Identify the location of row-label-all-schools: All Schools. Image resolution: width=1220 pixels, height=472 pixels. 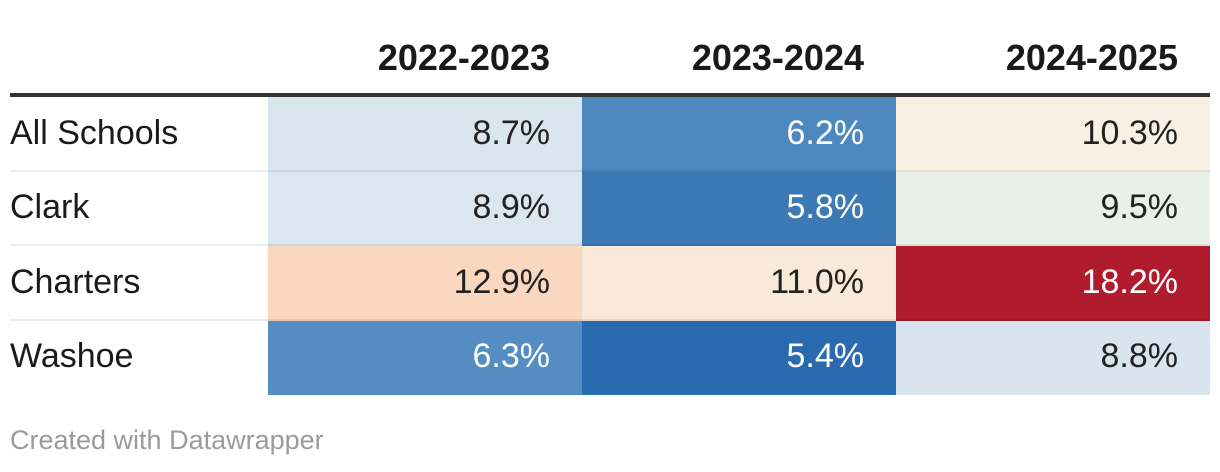
(139, 134).